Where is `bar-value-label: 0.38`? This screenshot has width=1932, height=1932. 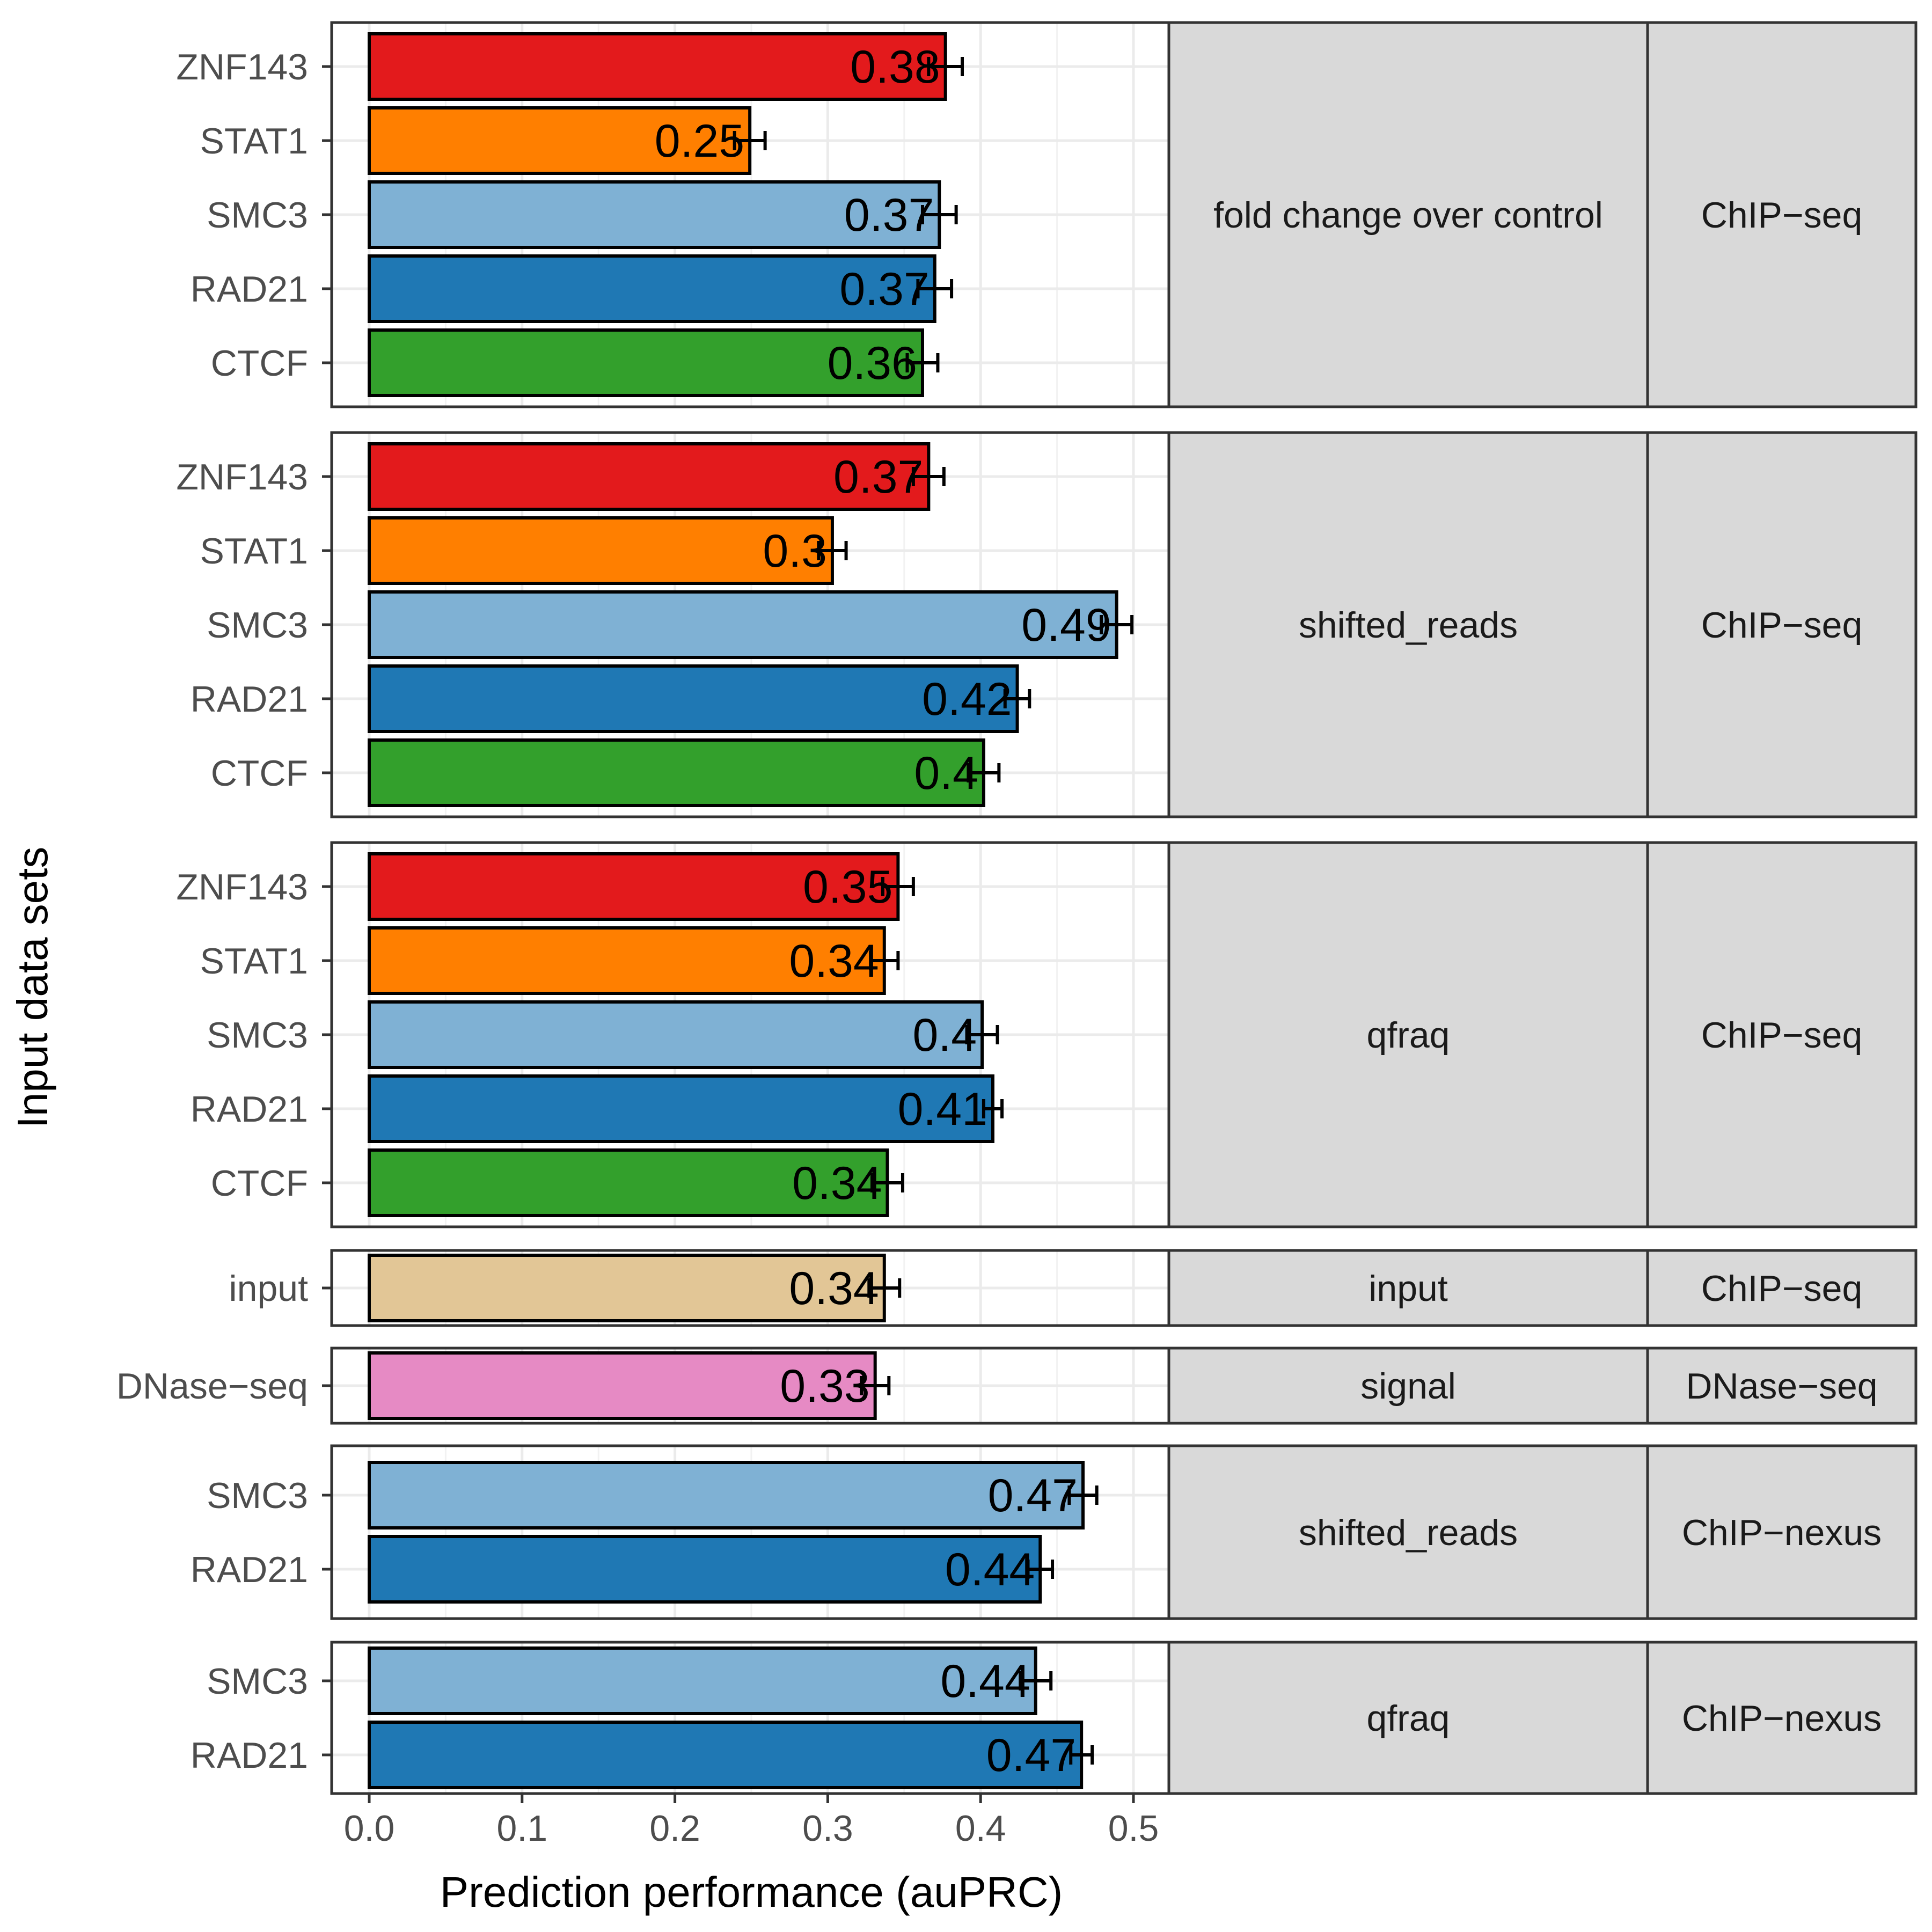
bar-value-label: 0.38 is located at coordinates (895, 67).